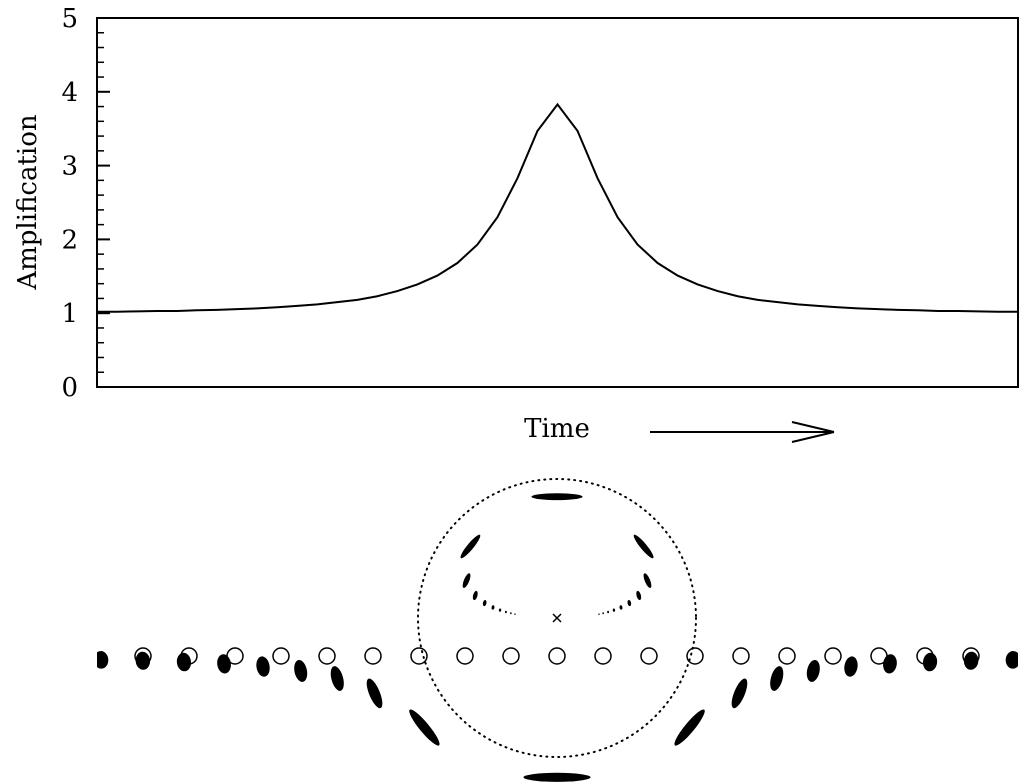  I want to click on einstein-ring, so click(557, 618).